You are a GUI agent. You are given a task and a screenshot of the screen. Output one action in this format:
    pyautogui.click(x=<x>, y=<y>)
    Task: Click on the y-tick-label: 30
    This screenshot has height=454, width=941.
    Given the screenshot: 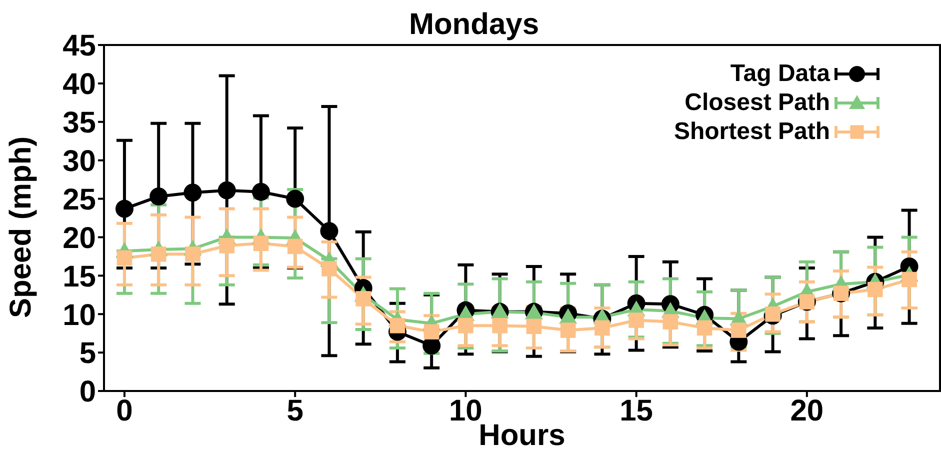 What is the action you would take?
    pyautogui.click(x=79, y=161)
    